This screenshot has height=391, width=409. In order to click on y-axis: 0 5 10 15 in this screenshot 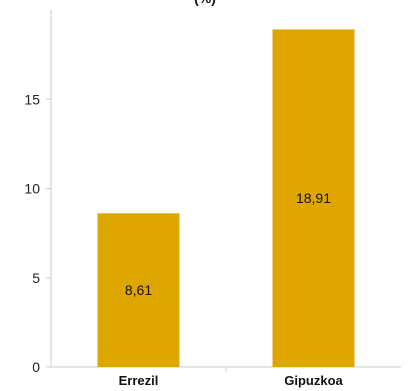, I will do `click(37, 233)`.